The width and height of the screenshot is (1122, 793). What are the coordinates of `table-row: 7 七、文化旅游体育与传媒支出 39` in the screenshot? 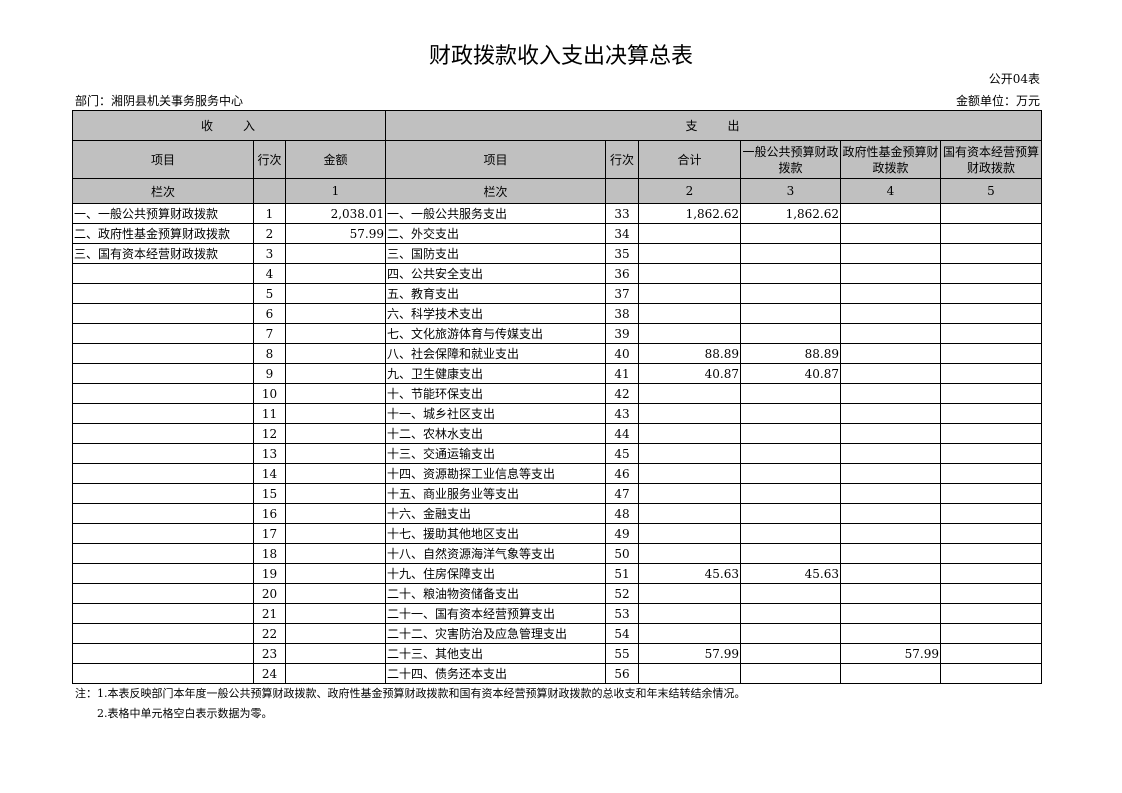 It's located at (557, 333).